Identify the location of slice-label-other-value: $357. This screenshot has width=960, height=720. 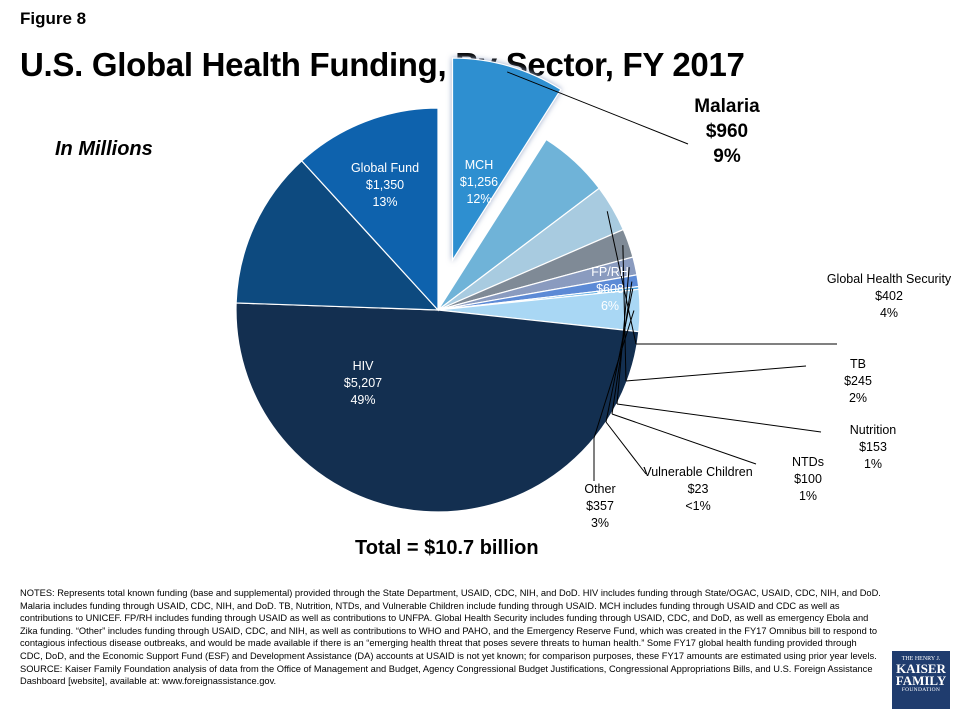
(600, 506).